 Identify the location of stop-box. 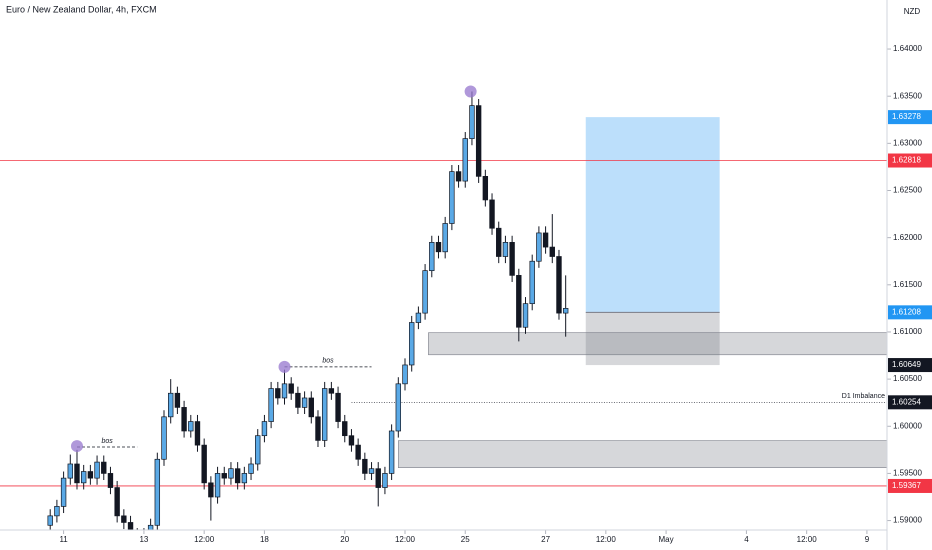
(652, 339).